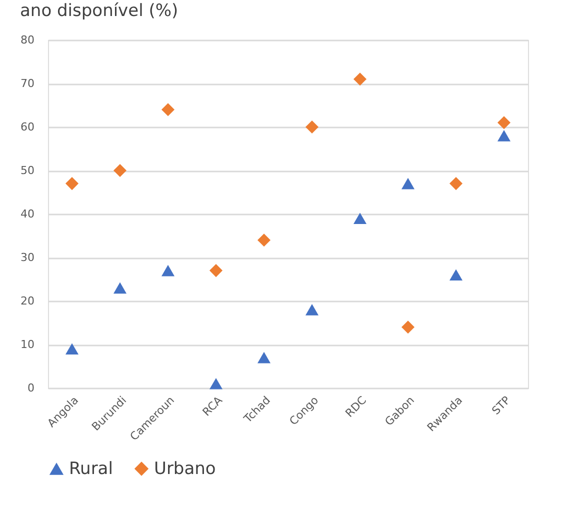  Describe the element at coordinates (213, 406) in the screenshot. I see `x-tick-label: RCA` at that location.